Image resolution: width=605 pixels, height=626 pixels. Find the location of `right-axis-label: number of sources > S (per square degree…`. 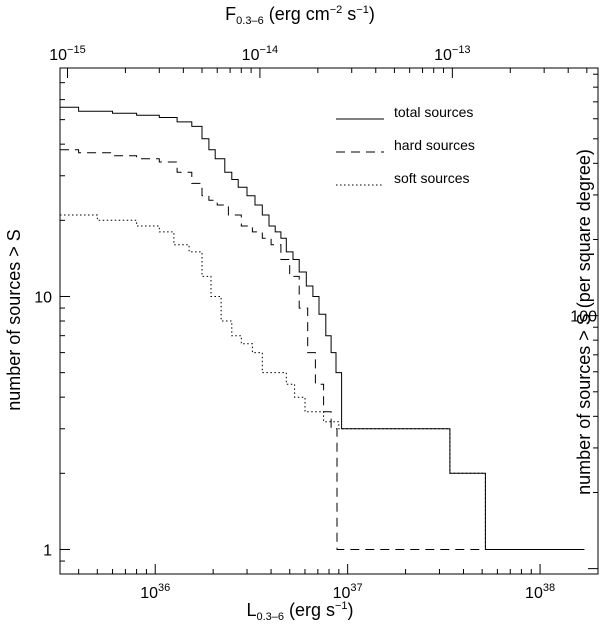

right-axis-label: number of sources > S (per square degree… is located at coordinates (584, 322).